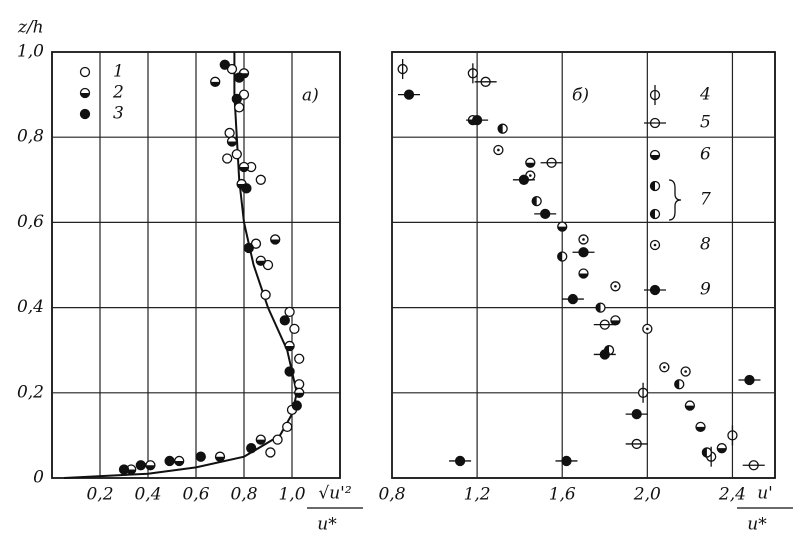  What do you see at coordinates (562, 495) in the screenshot?
I see `x-tick-label: 1,6` at bounding box center [562, 495].